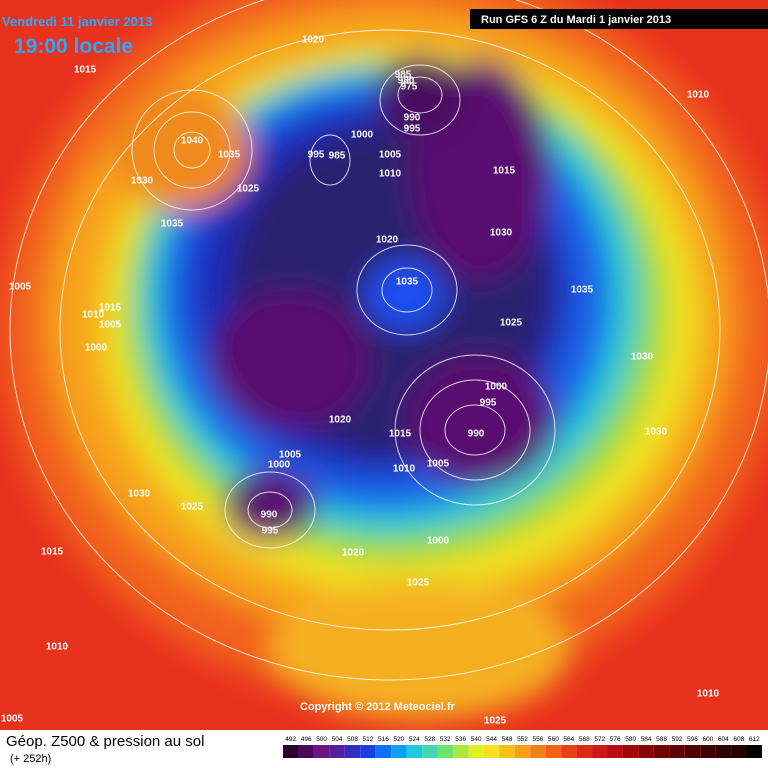  What do you see at coordinates (707, 739) in the screenshot?
I see `legend-tick: 600` at bounding box center [707, 739].